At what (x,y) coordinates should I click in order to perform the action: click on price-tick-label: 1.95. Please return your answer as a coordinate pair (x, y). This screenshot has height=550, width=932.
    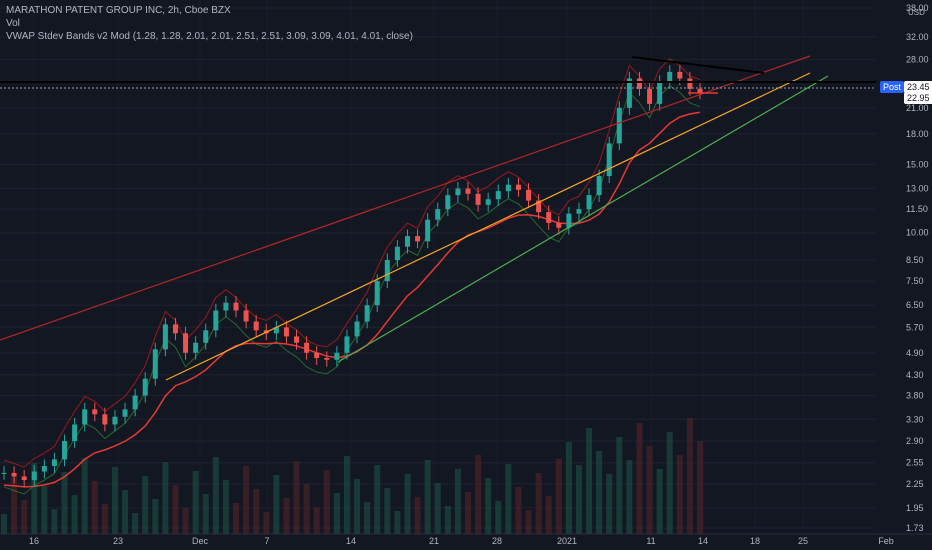
    Looking at the image, I should click on (915, 508).